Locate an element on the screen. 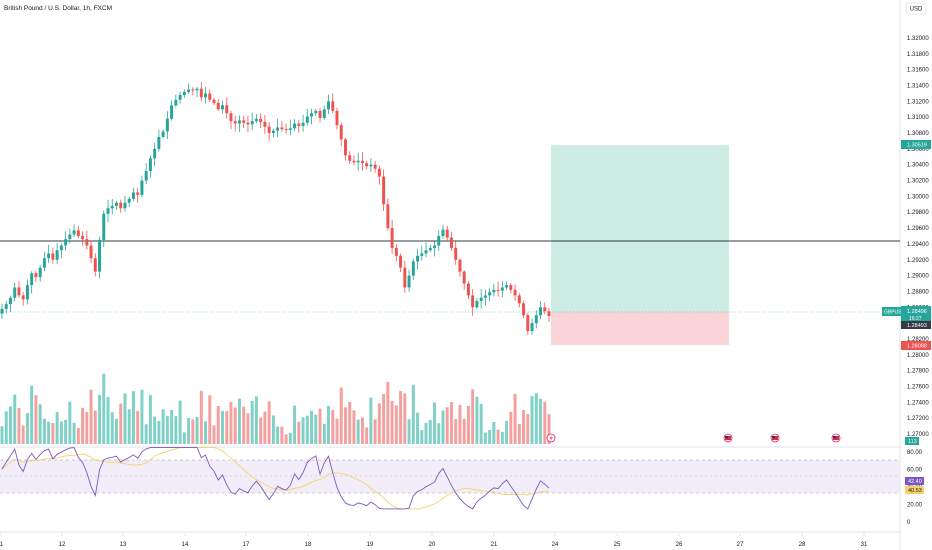 This screenshot has height=550, width=932. time-tick-label: 20 is located at coordinates (432, 545).